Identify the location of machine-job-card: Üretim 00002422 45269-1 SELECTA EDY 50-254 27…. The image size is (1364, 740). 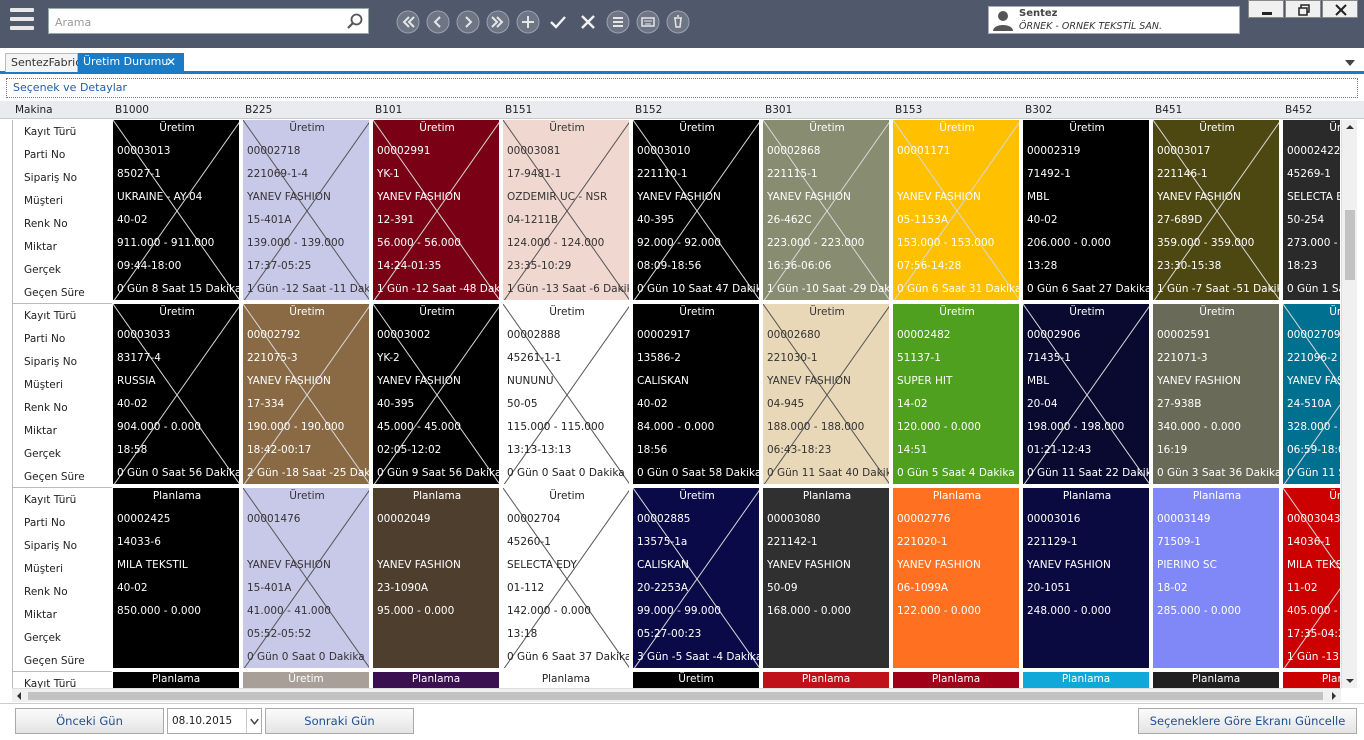
(1311, 211).